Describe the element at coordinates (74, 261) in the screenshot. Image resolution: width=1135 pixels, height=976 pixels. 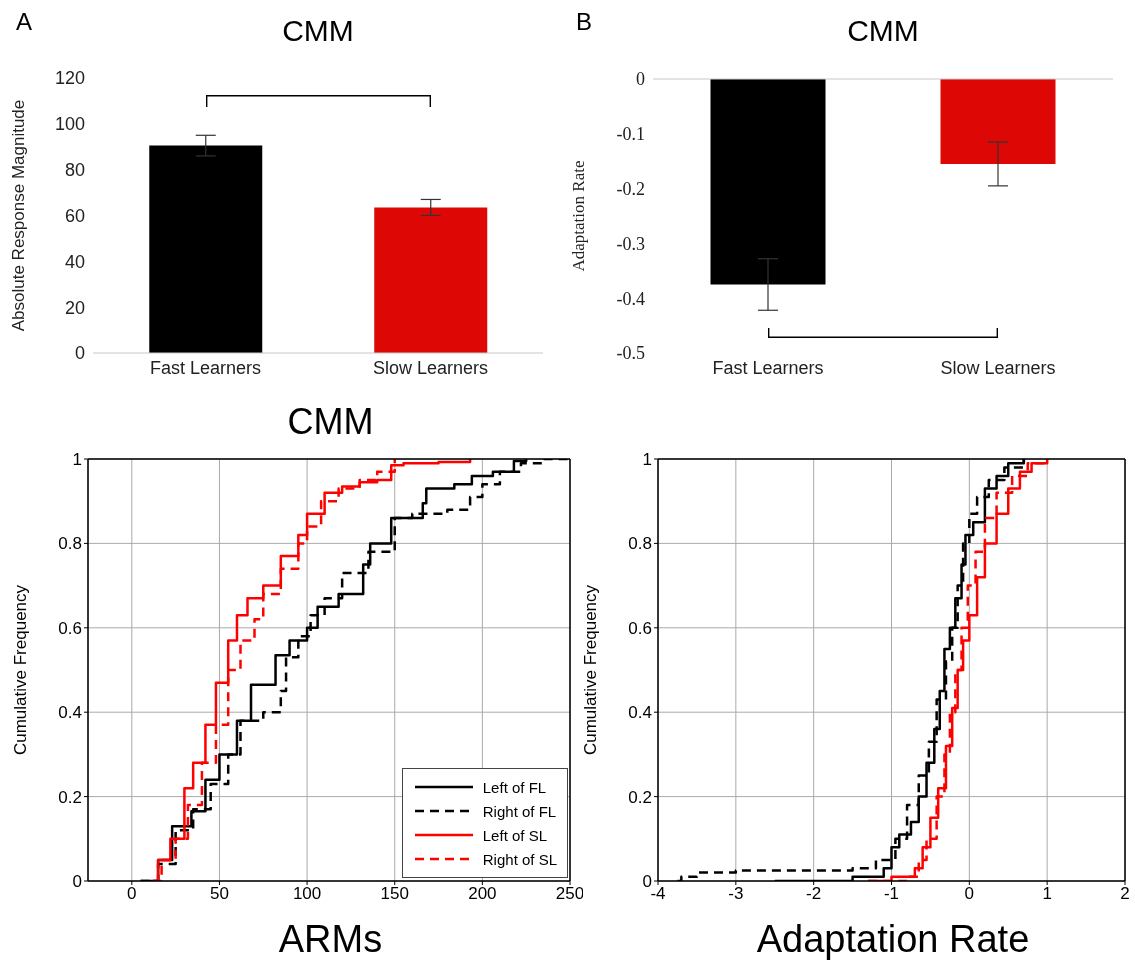
I see `y-tick-label: 40` at that location.